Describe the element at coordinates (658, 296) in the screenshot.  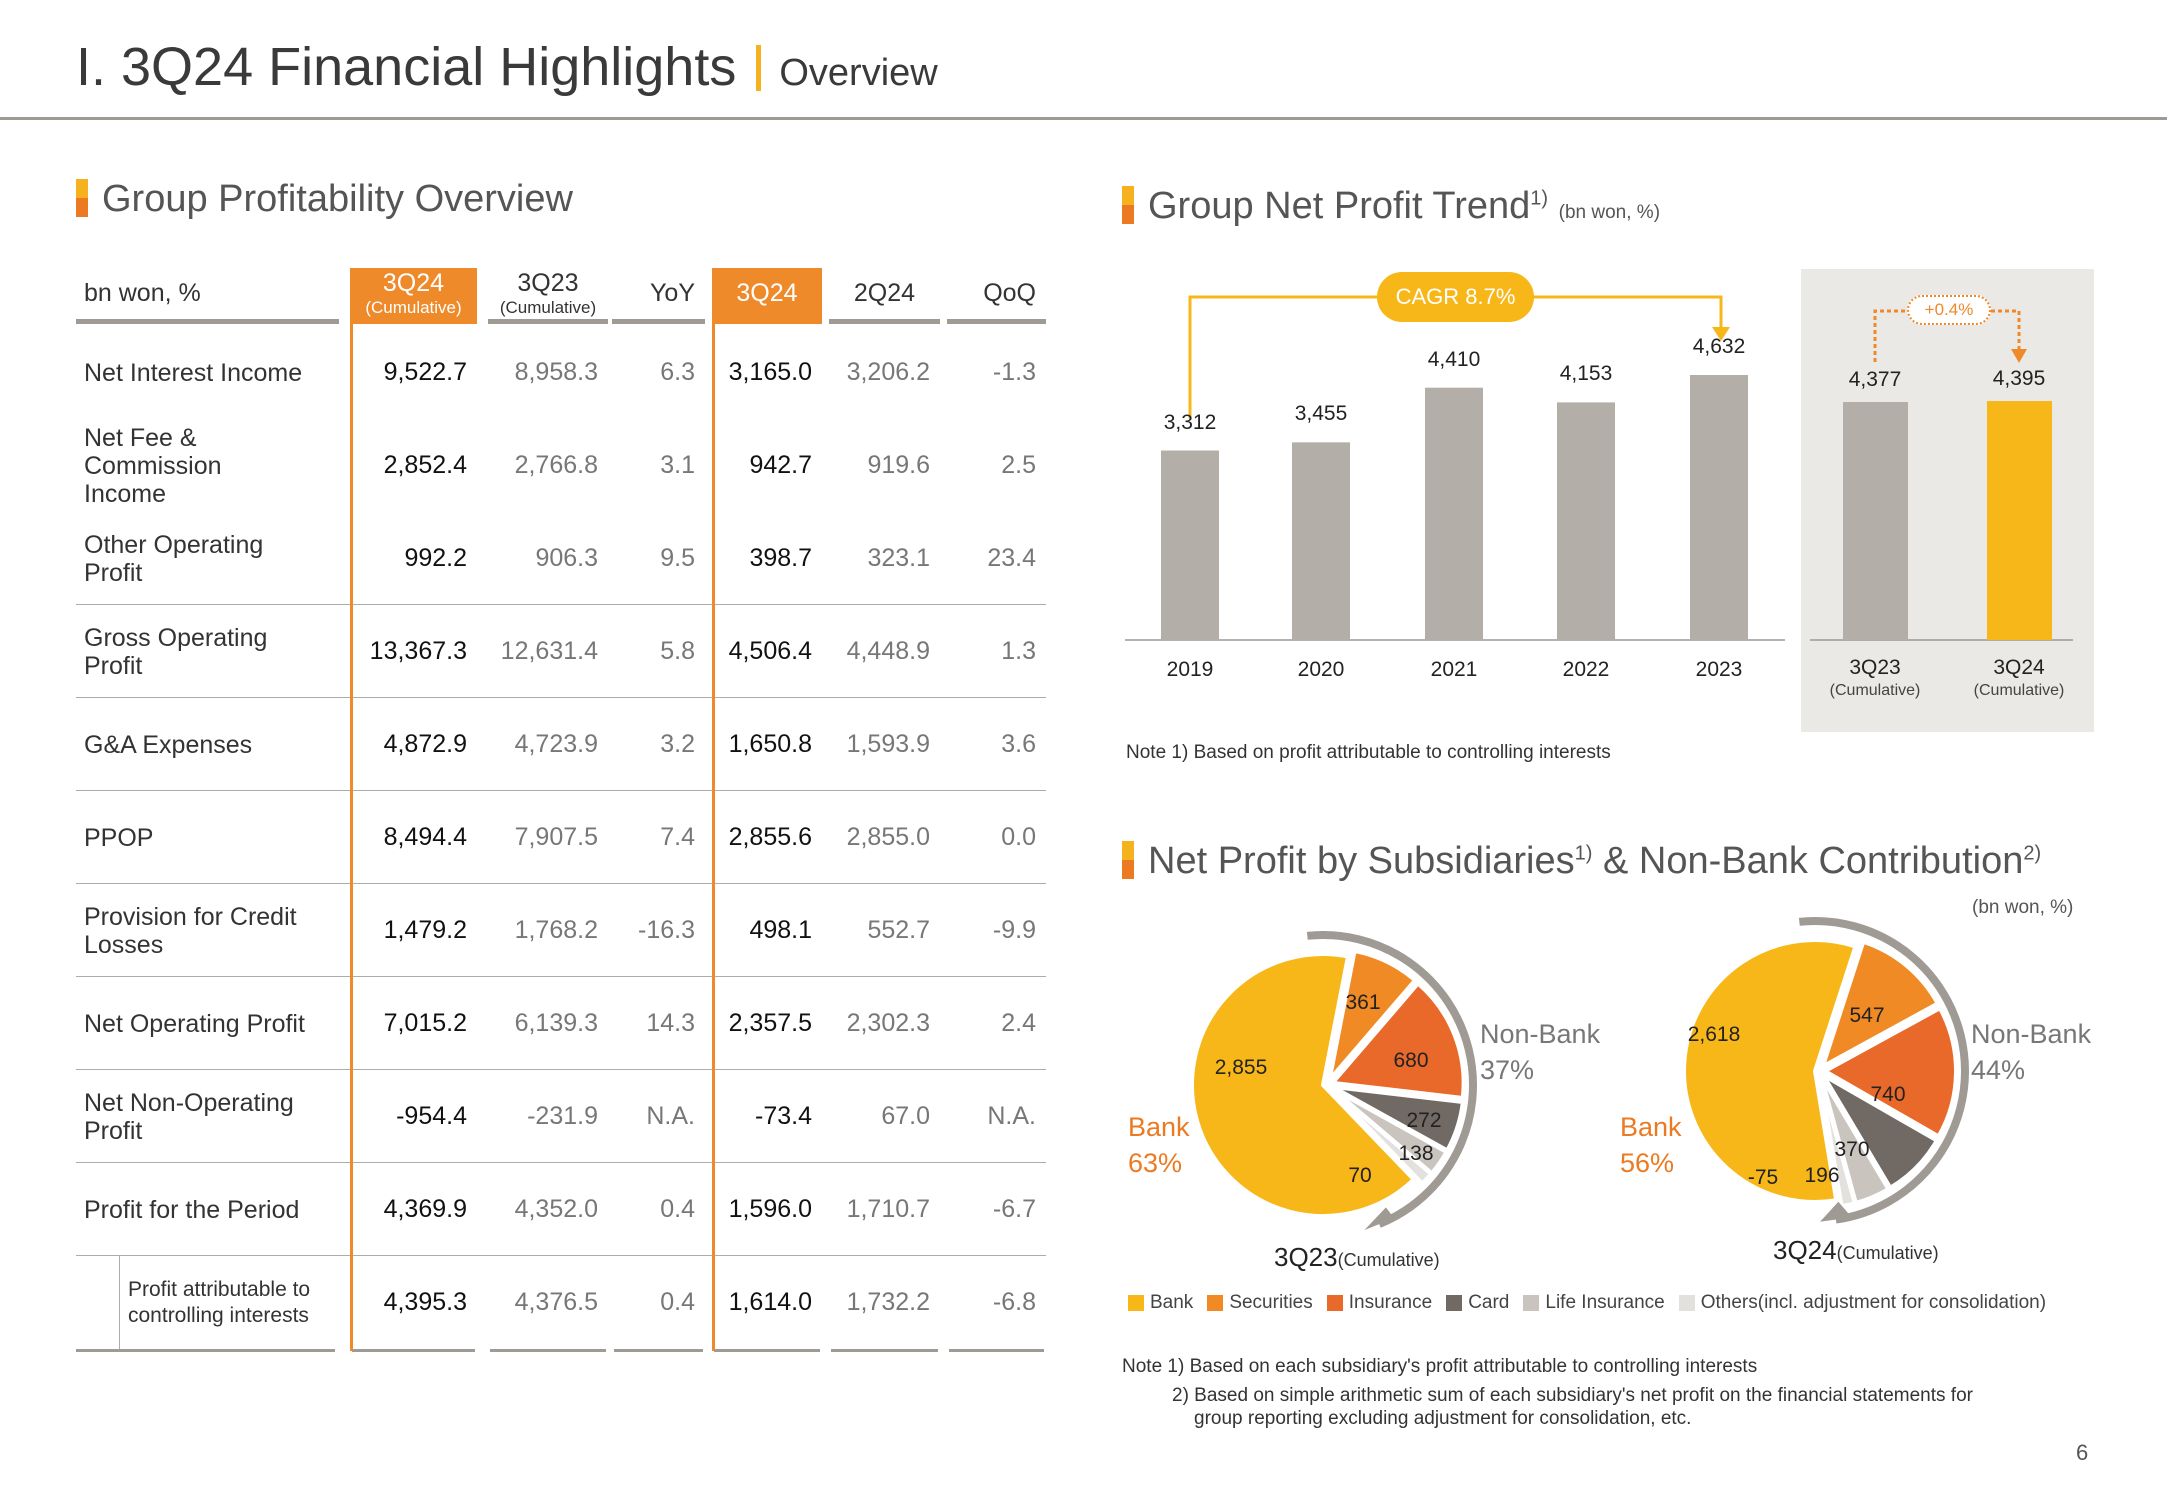
I see `column-header-3: YoY` at that location.